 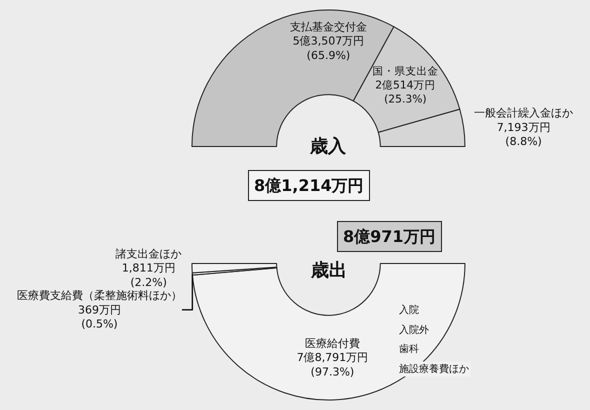 I want to click on data-label: (2.2%), so click(x=148, y=283).